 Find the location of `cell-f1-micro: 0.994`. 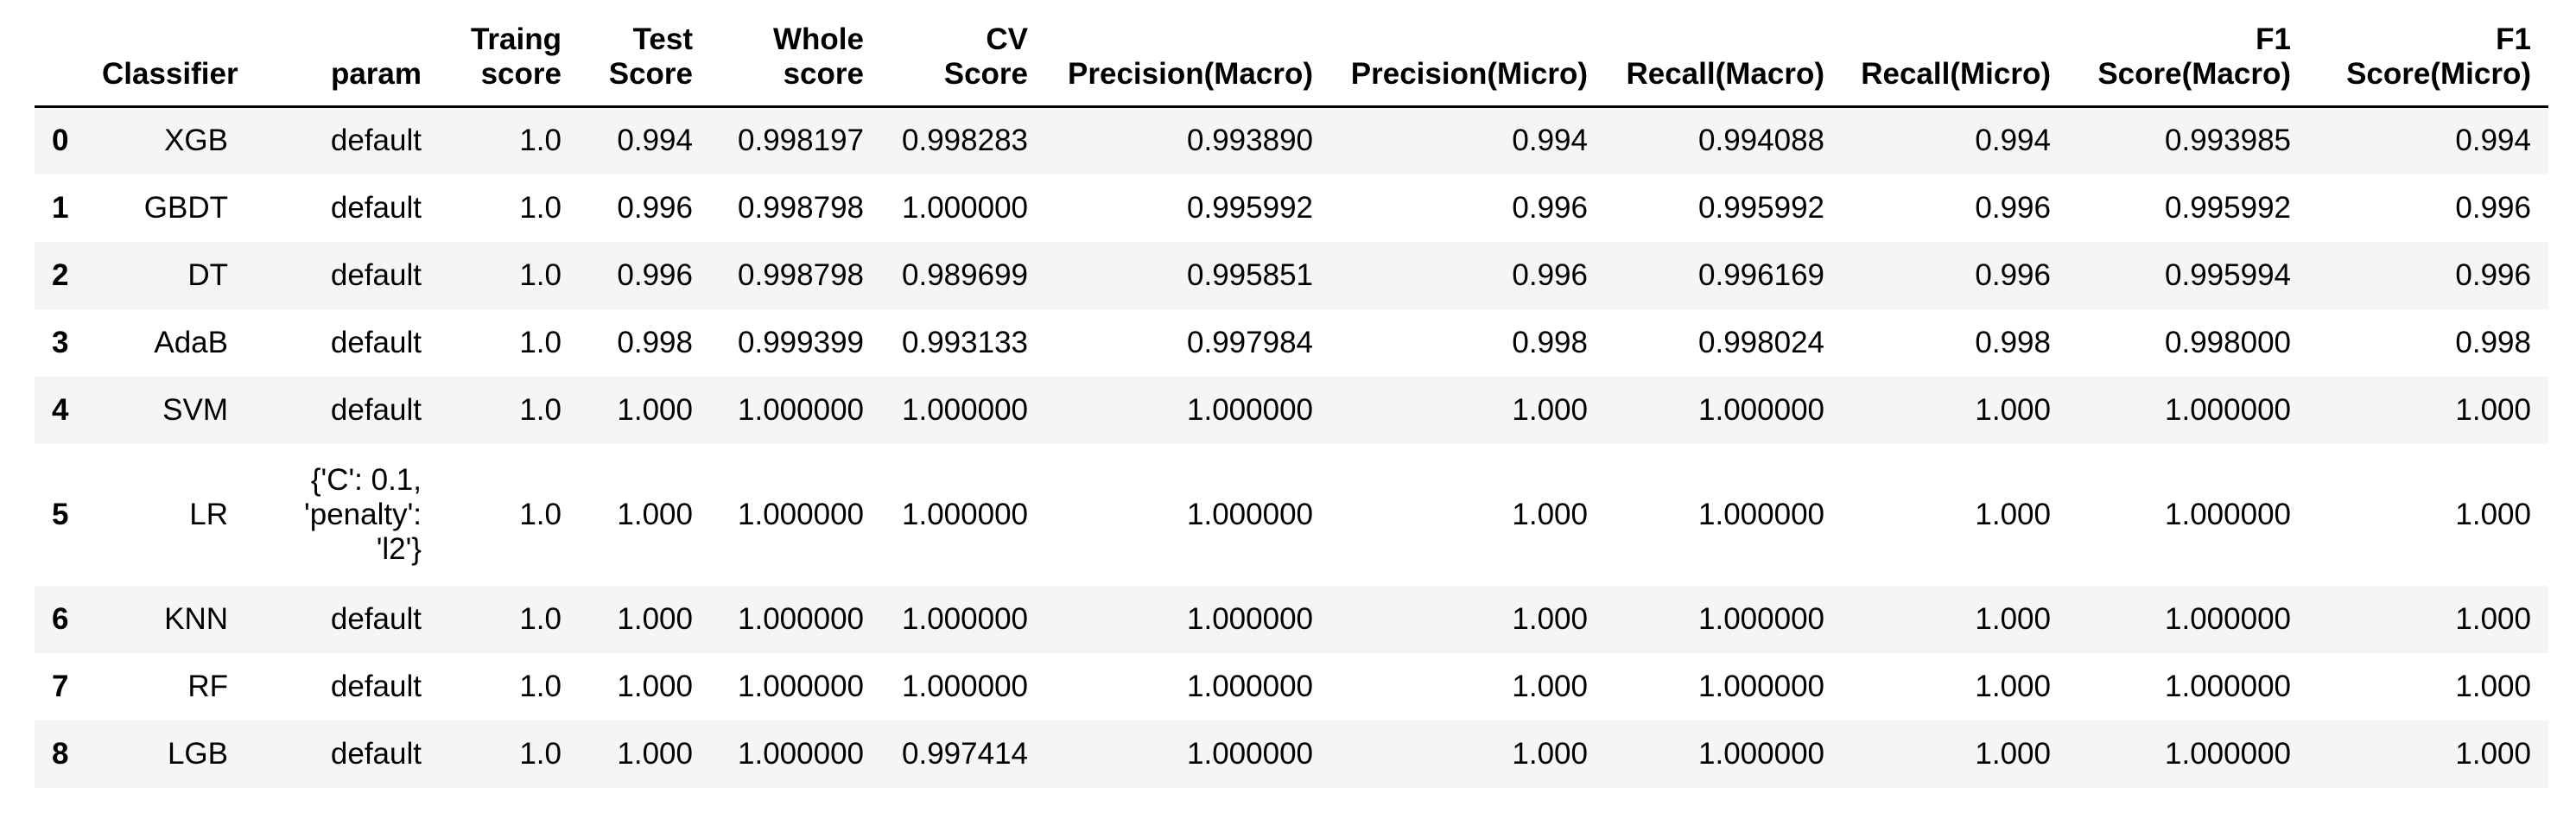

cell-f1-micro: 0.994 is located at coordinates (2493, 141).